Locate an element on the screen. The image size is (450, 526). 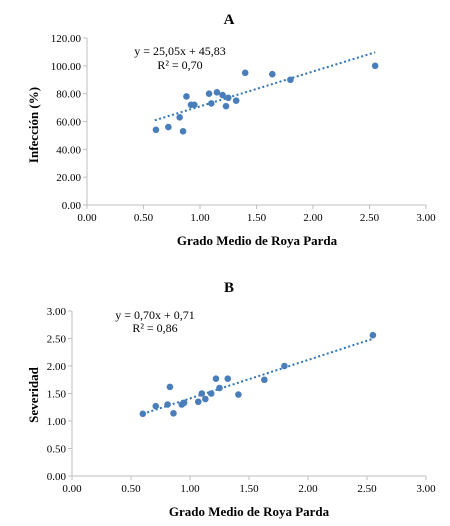
y-tick-label-b: 0.50 is located at coordinates (57, 450).